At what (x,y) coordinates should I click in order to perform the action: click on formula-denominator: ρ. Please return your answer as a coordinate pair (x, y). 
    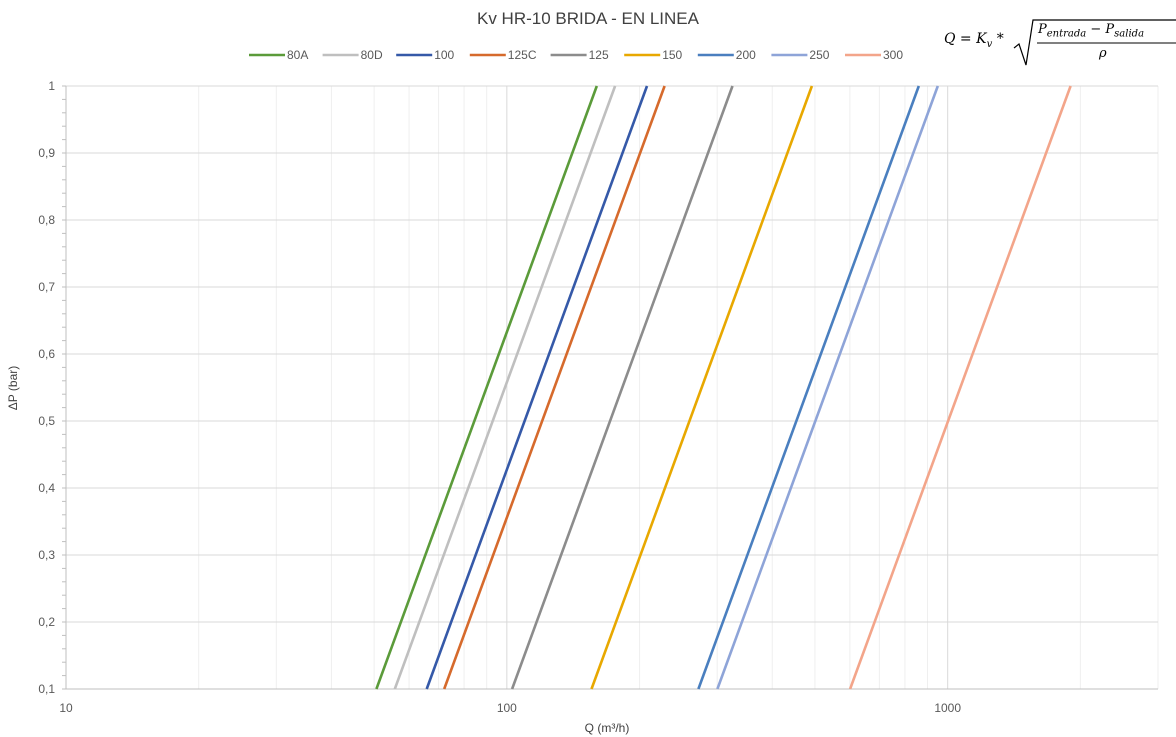
    Looking at the image, I should click on (1103, 53).